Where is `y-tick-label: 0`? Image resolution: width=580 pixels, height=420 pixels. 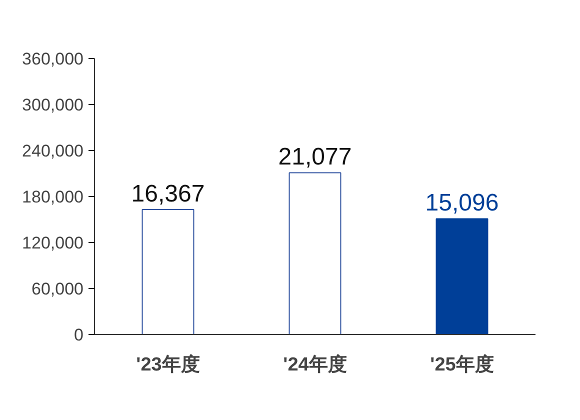
y-tick-label: 0 is located at coordinates (79, 335).